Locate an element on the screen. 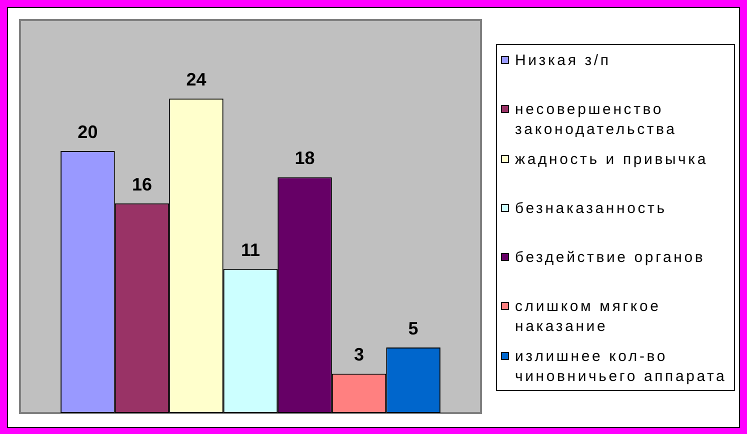 The image size is (747, 434). legend-label: безнаказанность is located at coordinates (591, 208).